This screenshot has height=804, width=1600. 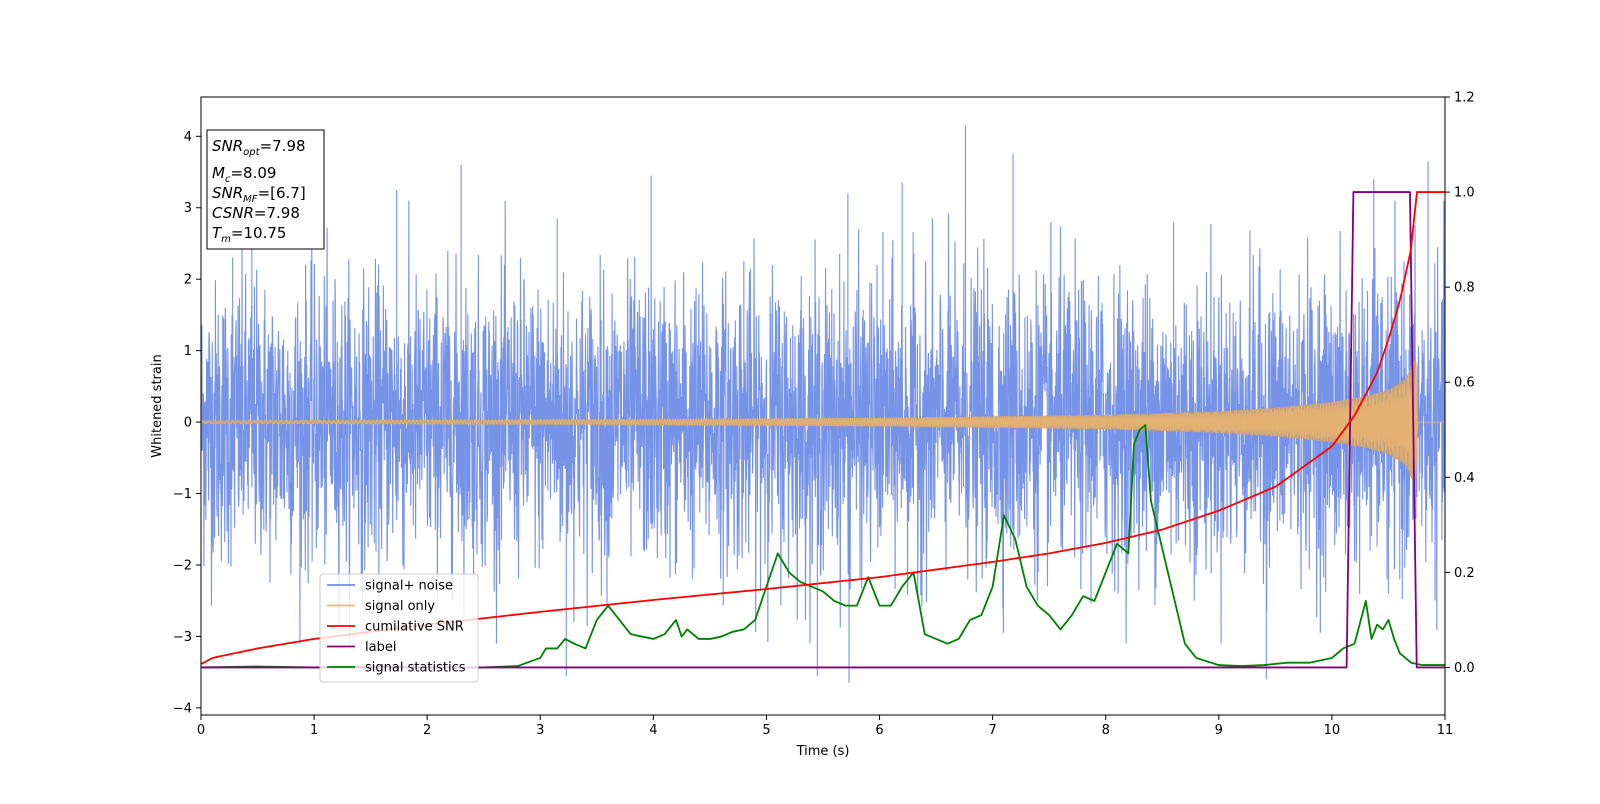 I want to click on signal-only-line, so click(x=823, y=423).